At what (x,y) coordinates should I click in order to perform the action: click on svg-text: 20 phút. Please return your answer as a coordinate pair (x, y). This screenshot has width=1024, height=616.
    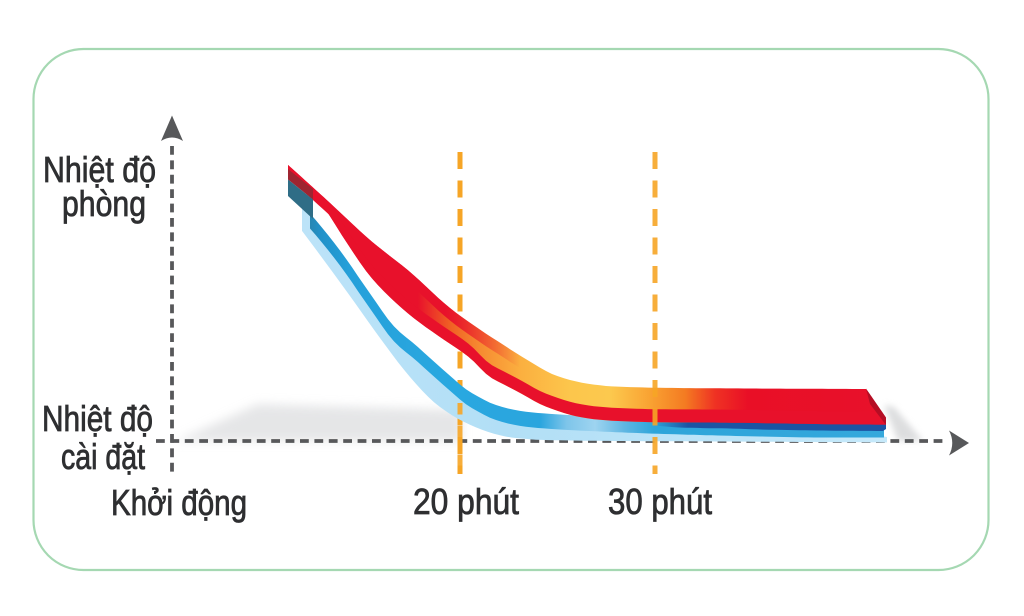
    Looking at the image, I should click on (466, 501).